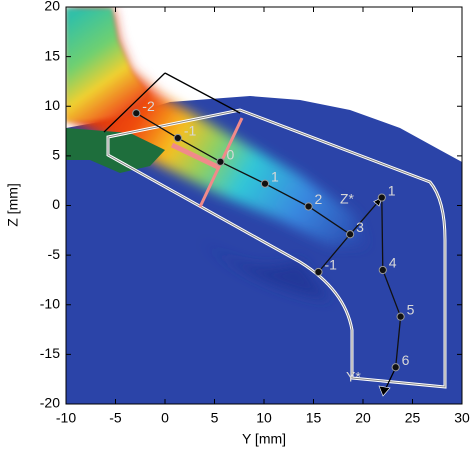 This screenshot has width=474, height=460. I want to click on point-label: 6, so click(406, 360).